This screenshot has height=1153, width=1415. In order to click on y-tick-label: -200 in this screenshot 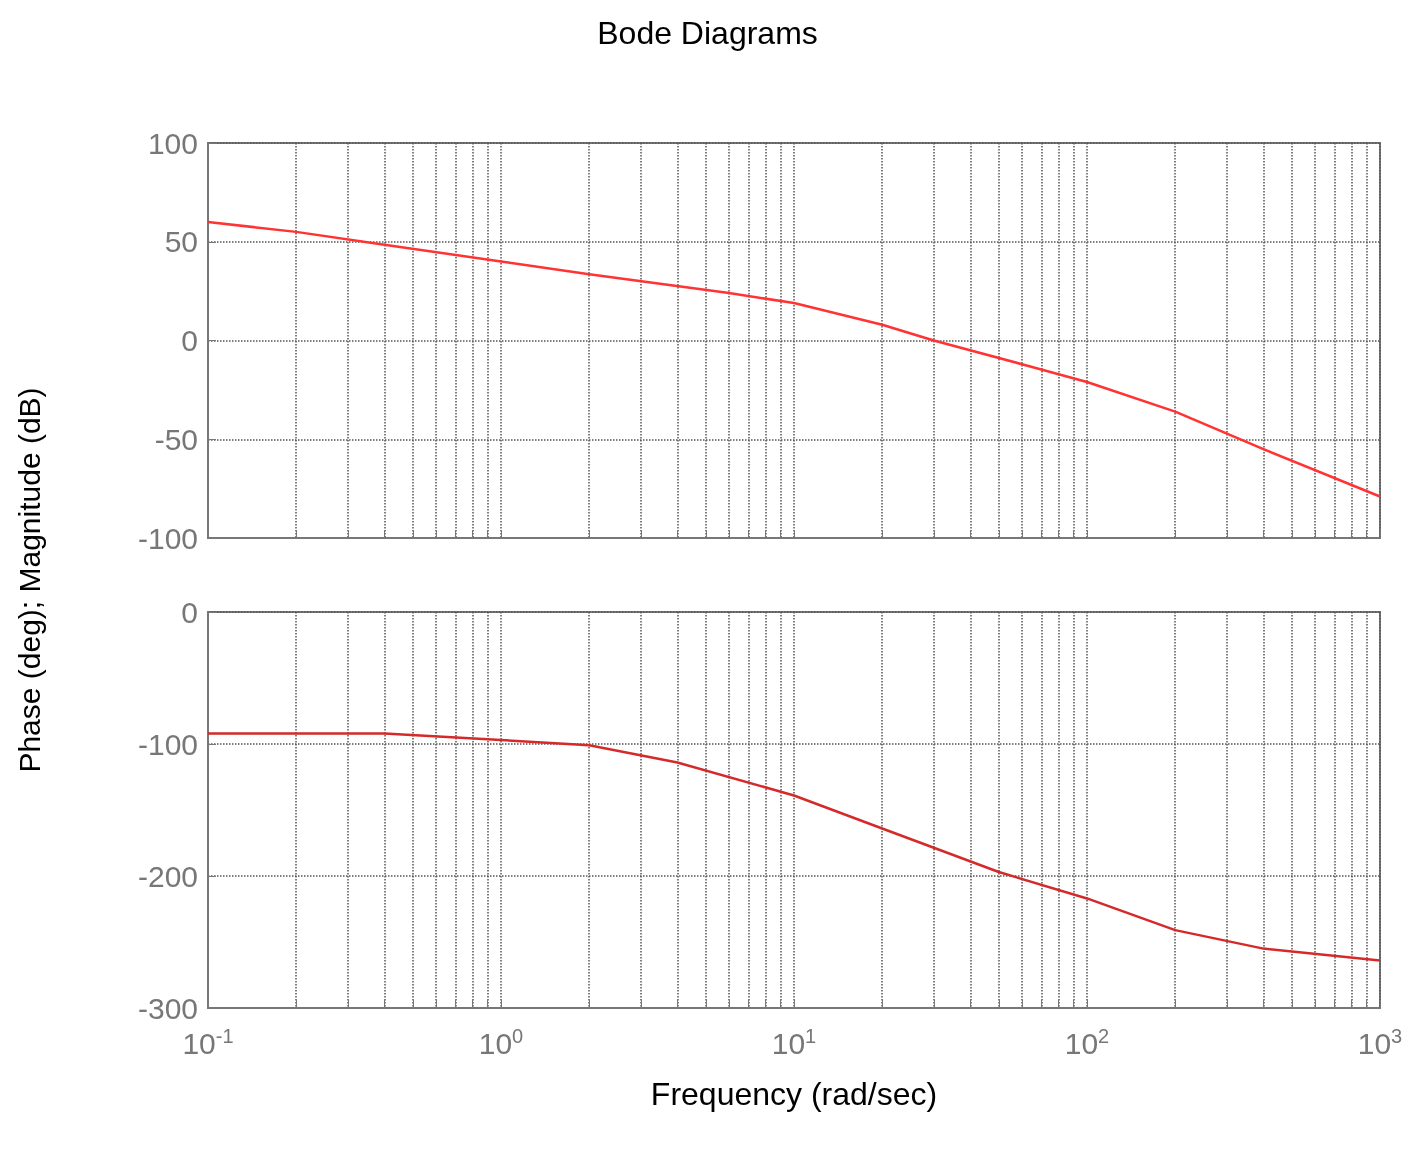, I will do `click(167, 876)`.